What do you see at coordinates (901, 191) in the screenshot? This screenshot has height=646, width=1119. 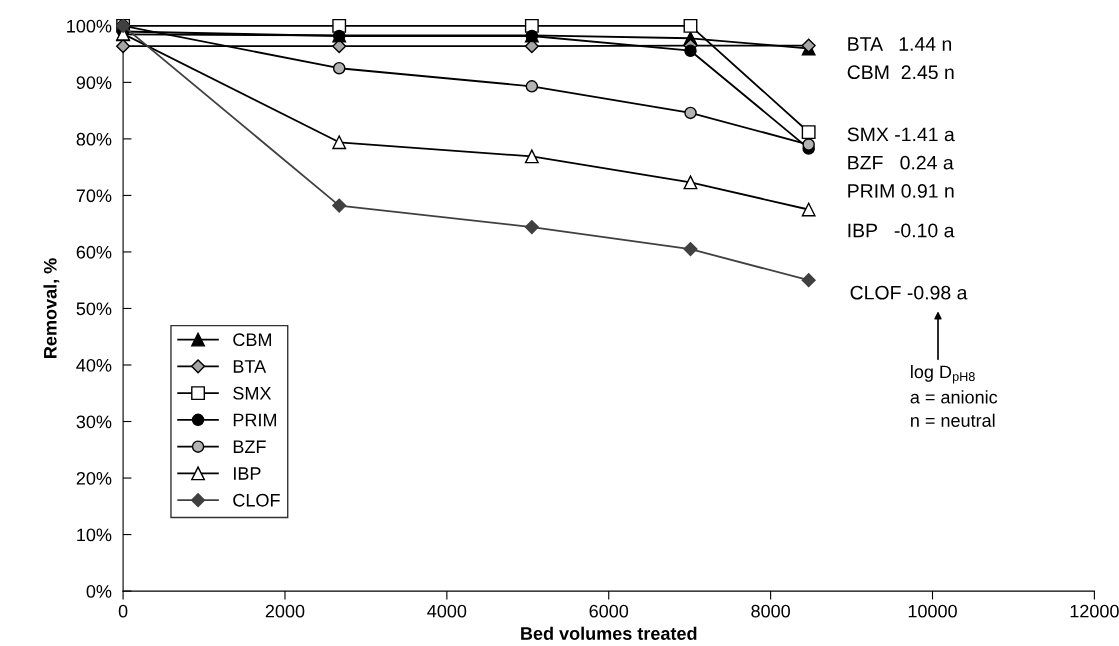 I see `annotation: PRIM 0.91 n` at bounding box center [901, 191].